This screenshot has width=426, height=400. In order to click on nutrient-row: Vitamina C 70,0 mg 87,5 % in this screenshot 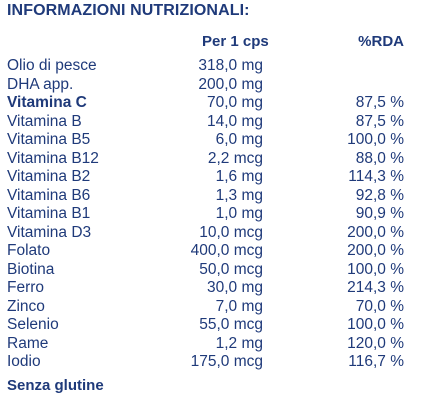, I will do `click(213, 103)`.